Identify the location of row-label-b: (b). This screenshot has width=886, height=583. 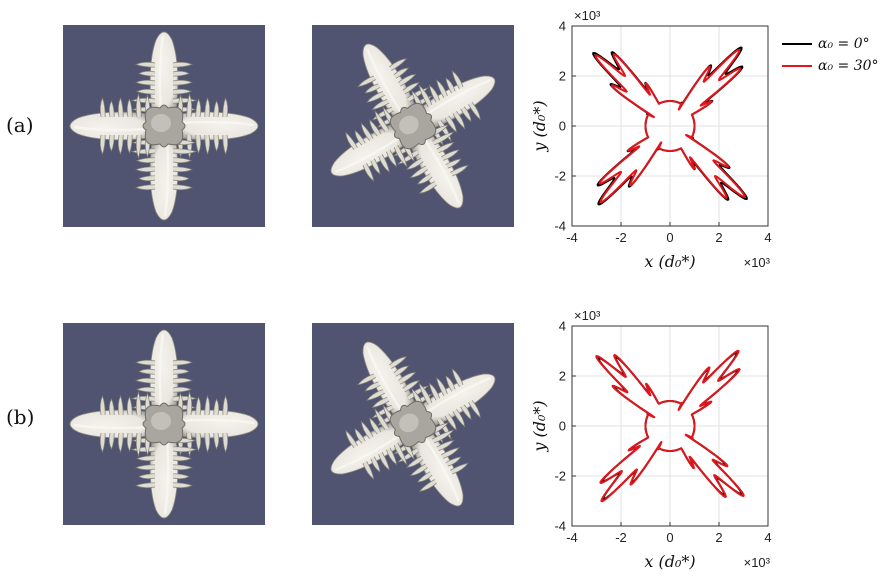
(20, 417).